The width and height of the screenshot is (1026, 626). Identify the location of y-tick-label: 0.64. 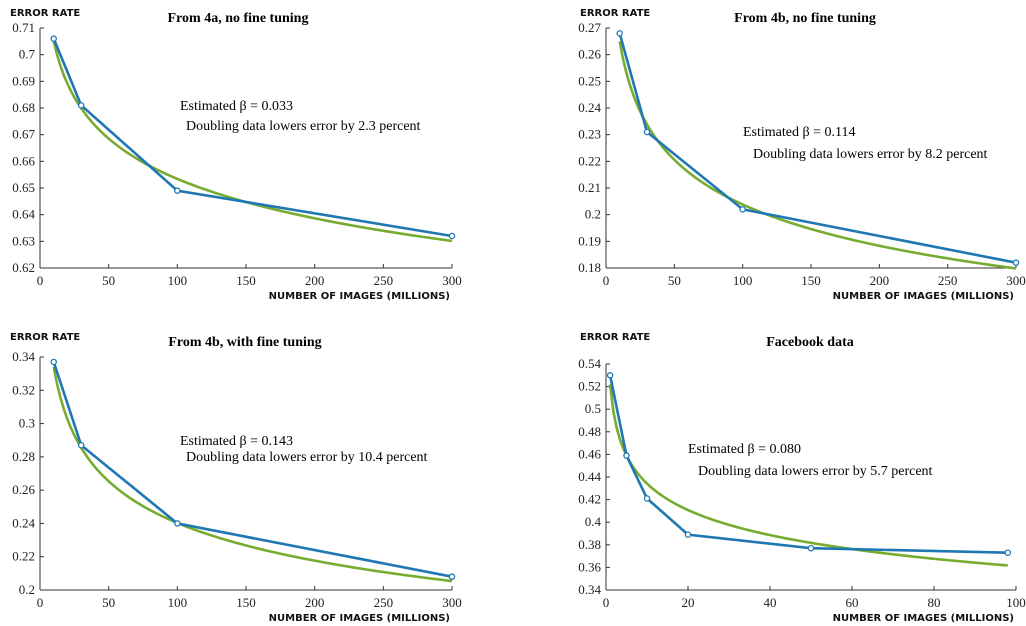
(23, 214).